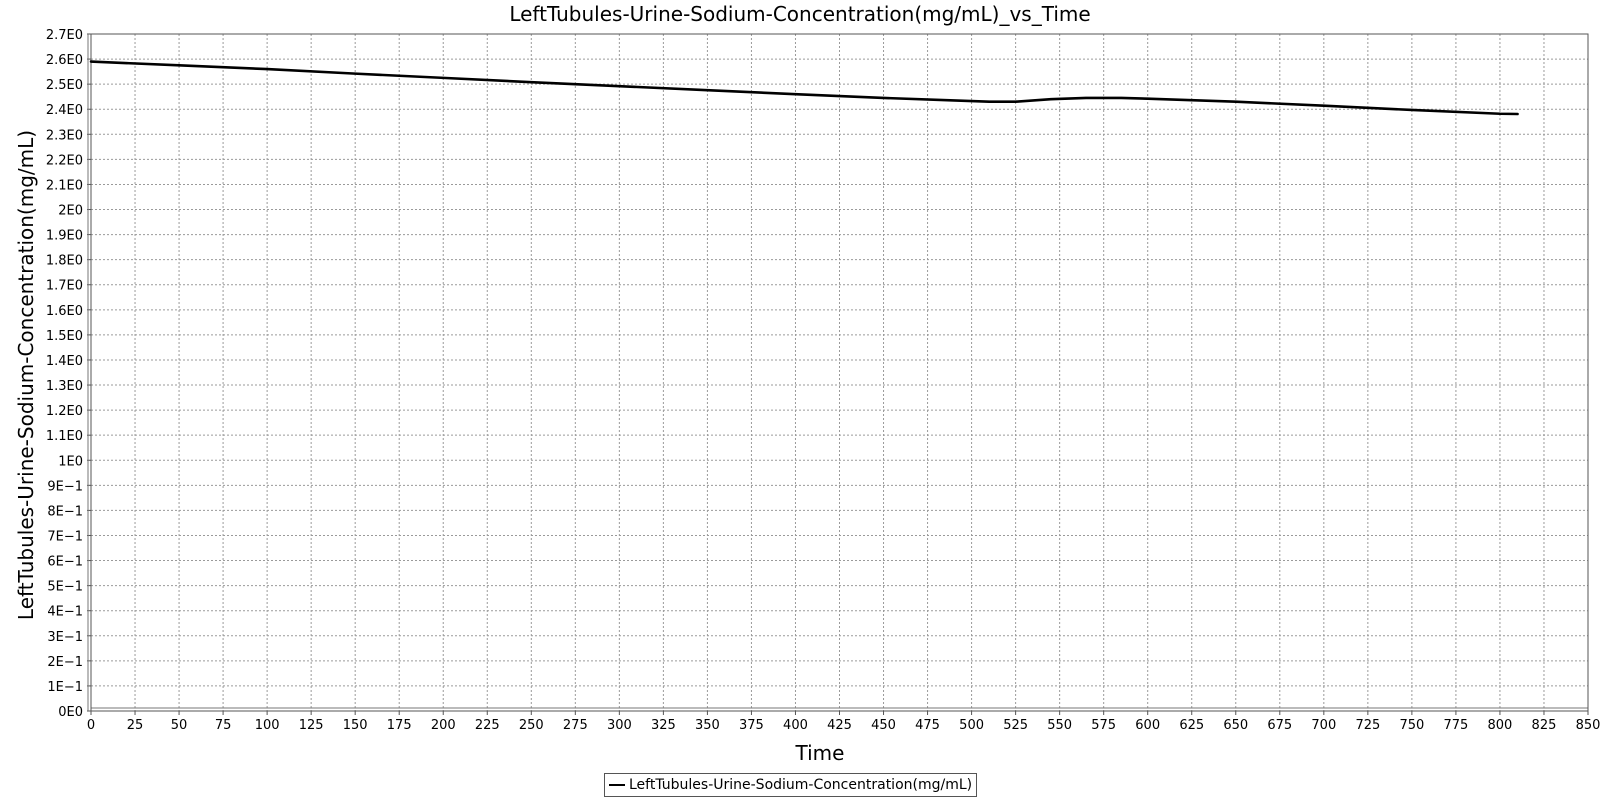 Image resolution: width=1600 pixels, height=800 pixels. I want to click on x-tick-label: 450, so click(883, 725).